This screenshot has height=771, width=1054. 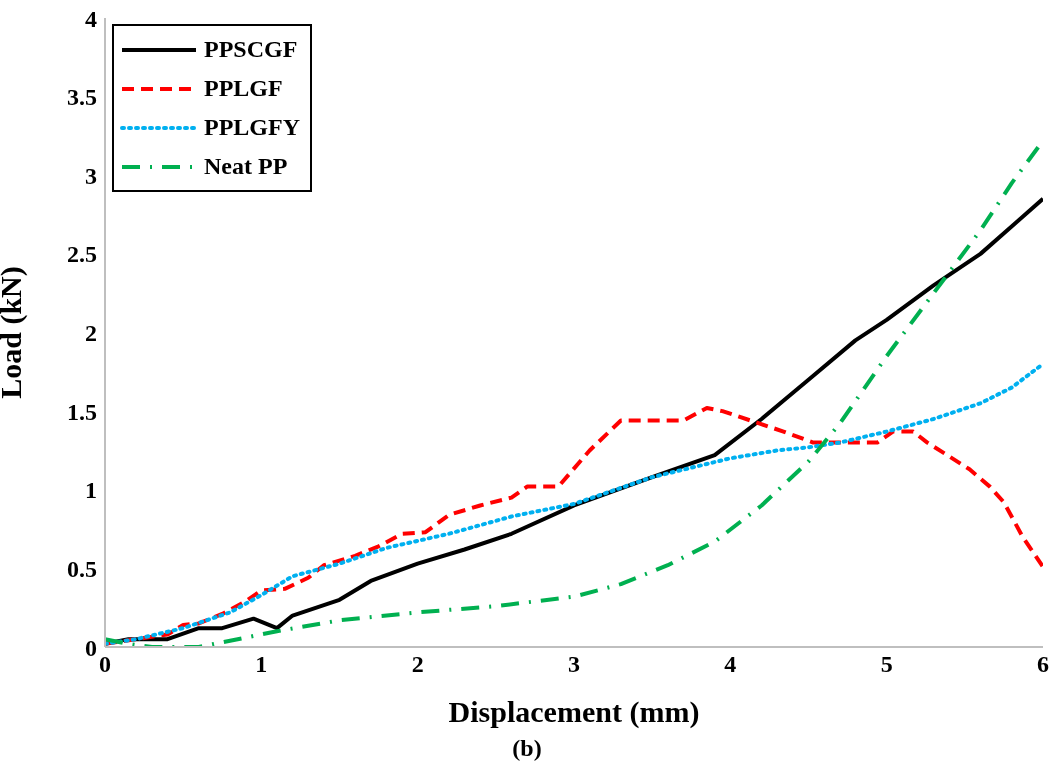 I want to click on y-tick-label: 1, so click(x=91, y=490).